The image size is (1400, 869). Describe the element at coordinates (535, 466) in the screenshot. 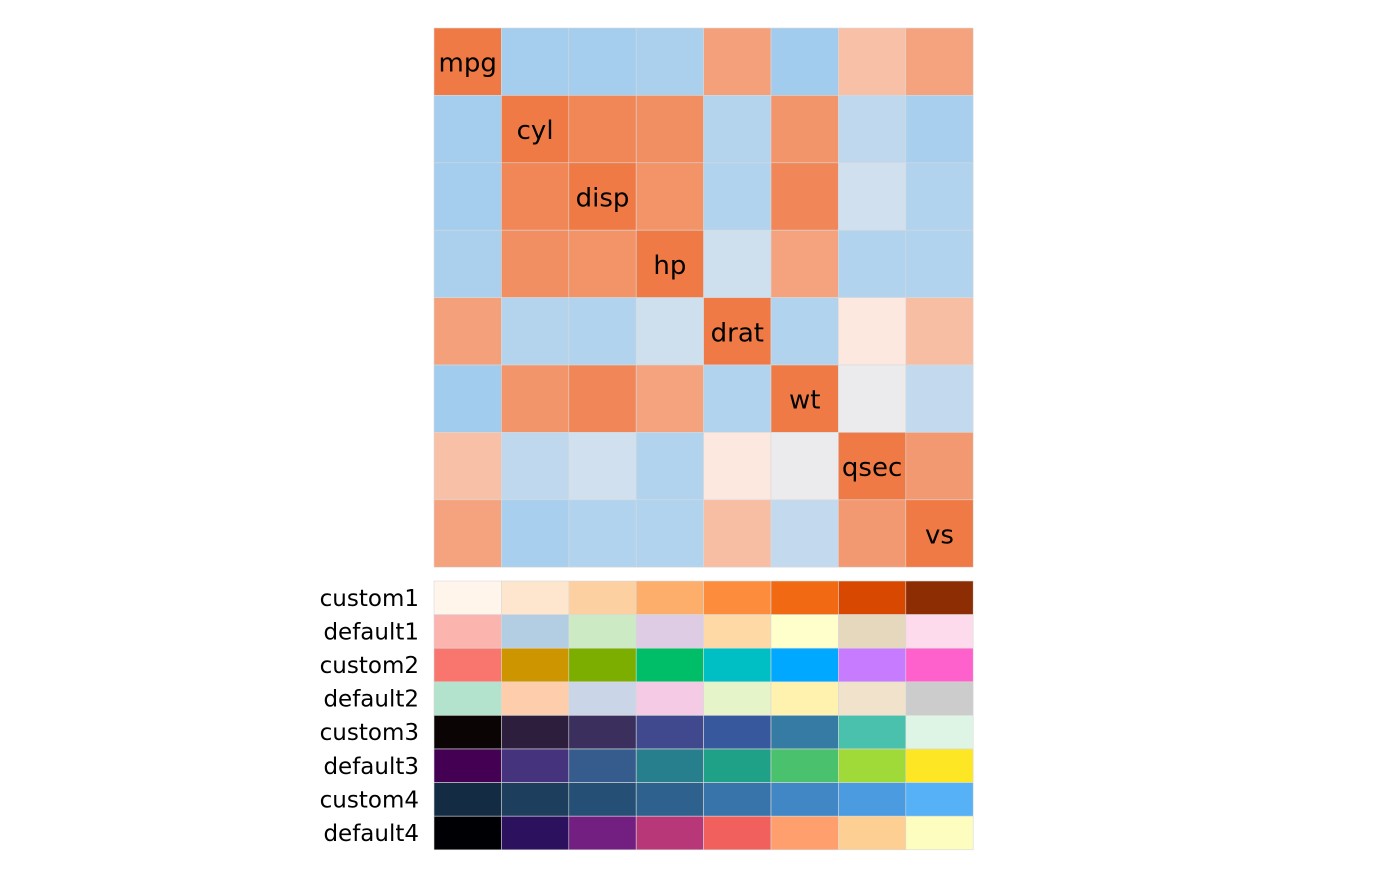

I see `heatmap-cell-qsec-cyl` at that location.